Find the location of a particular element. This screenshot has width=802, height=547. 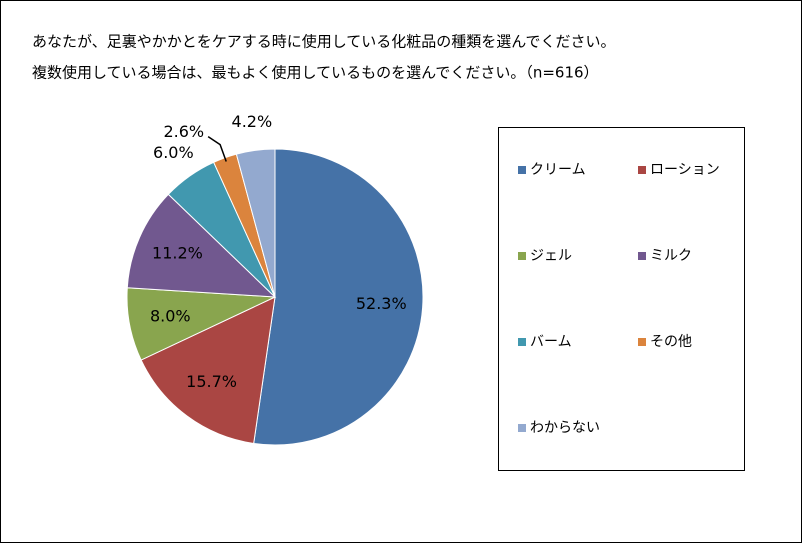

data-label: 52.3% is located at coordinates (381, 303).